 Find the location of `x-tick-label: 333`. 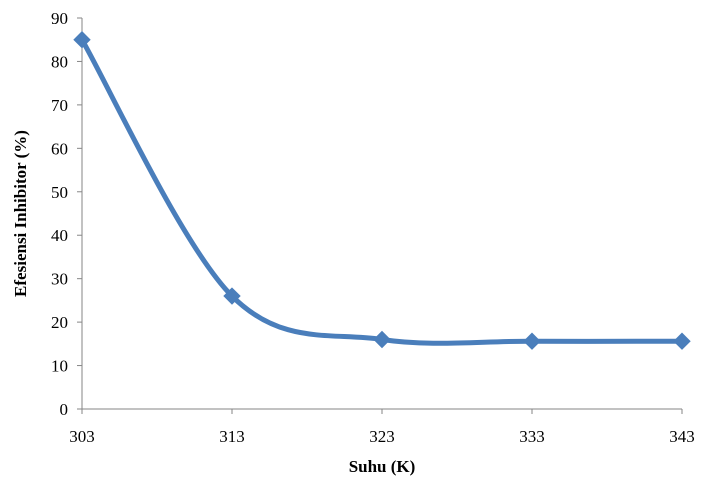

x-tick-label: 333 is located at coordinates (532, 436).